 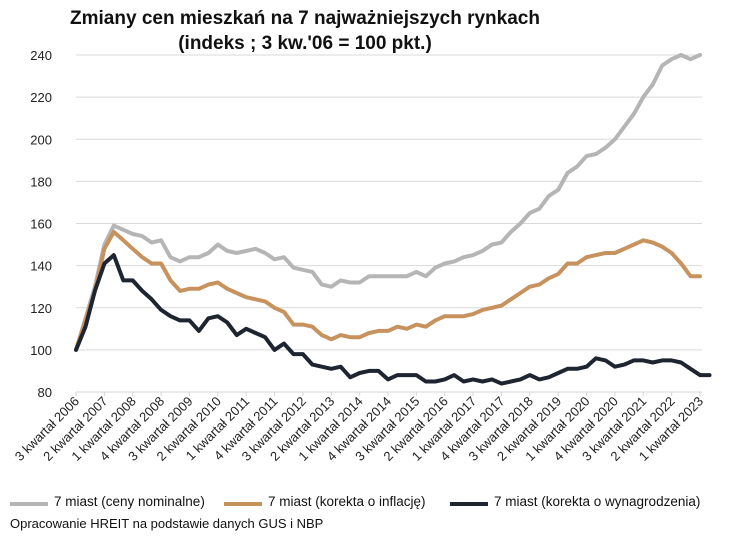 What do you see at coordinates (597, 501) in the screenshot?
I see `legend-label-wages: 7 miast (korekta o wynagrodzenia)` at bounding box center [597, 501].